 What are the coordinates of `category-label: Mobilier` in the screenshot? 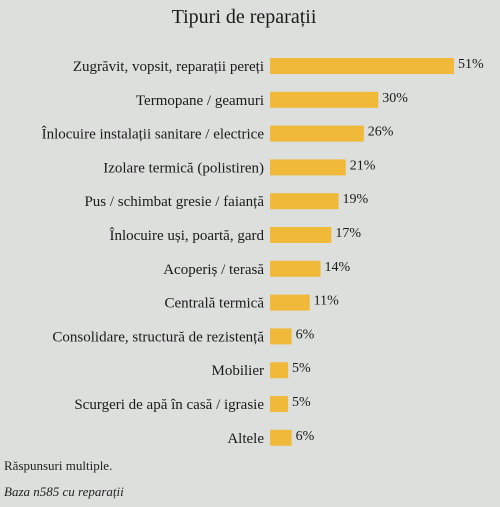 It's located at (238, 371).